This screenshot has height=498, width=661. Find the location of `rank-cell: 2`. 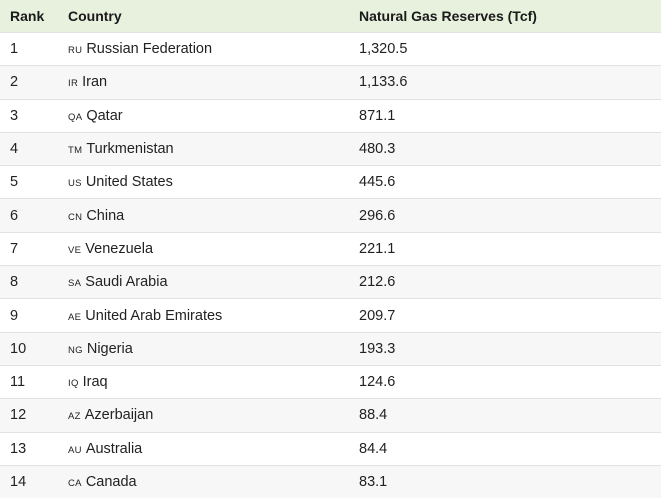

rank-cell: 2 is located at coordinates (34, 82).